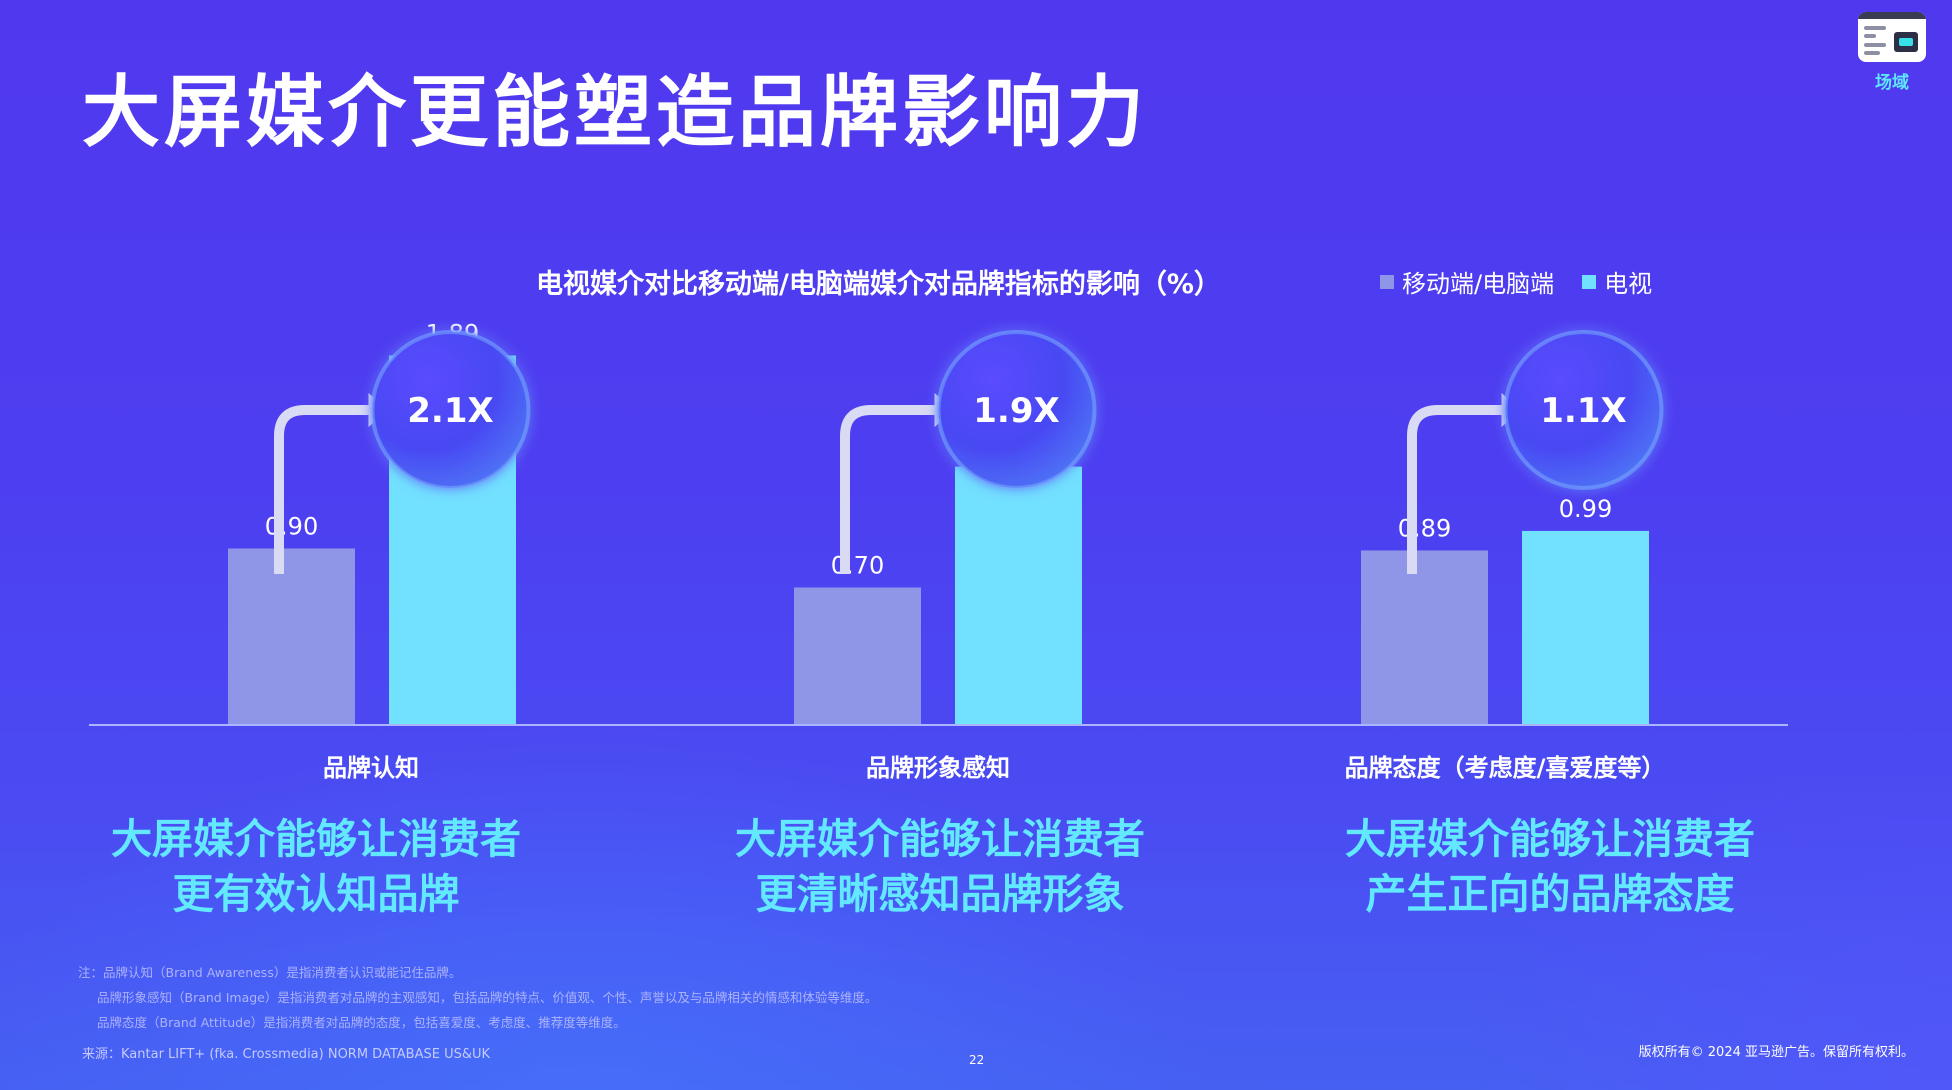 The image size is (1952, 1090). I want to click on value-label: 0.90, so click(291, 527).